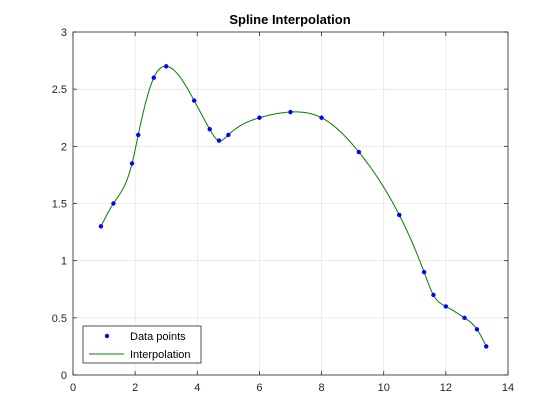 The height and width of the screenshot is (420, 560). Describe the element at coordinates (107, 336) in the screenshot. I see `legend-marker-data-points` at that location.